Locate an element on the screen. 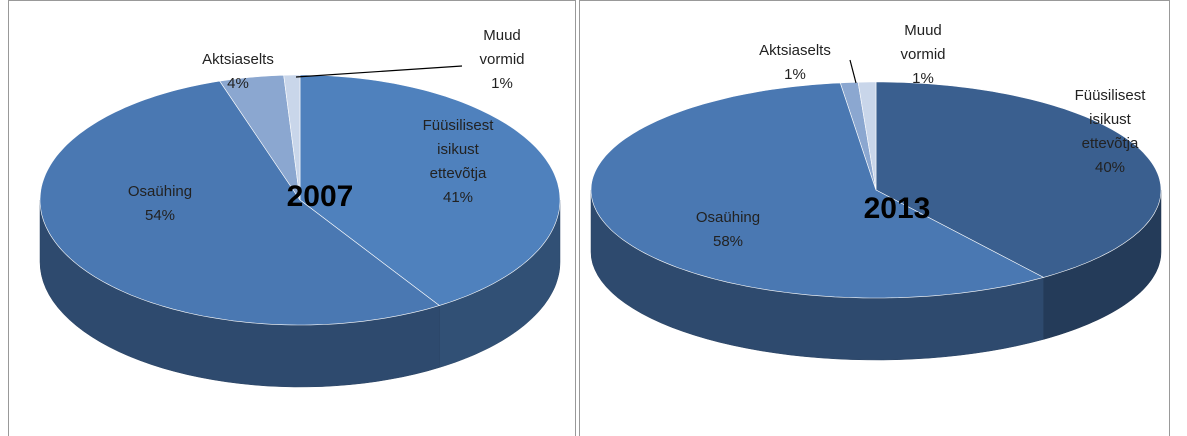  chart-title: 2013 is located at coordinates (897, 208).